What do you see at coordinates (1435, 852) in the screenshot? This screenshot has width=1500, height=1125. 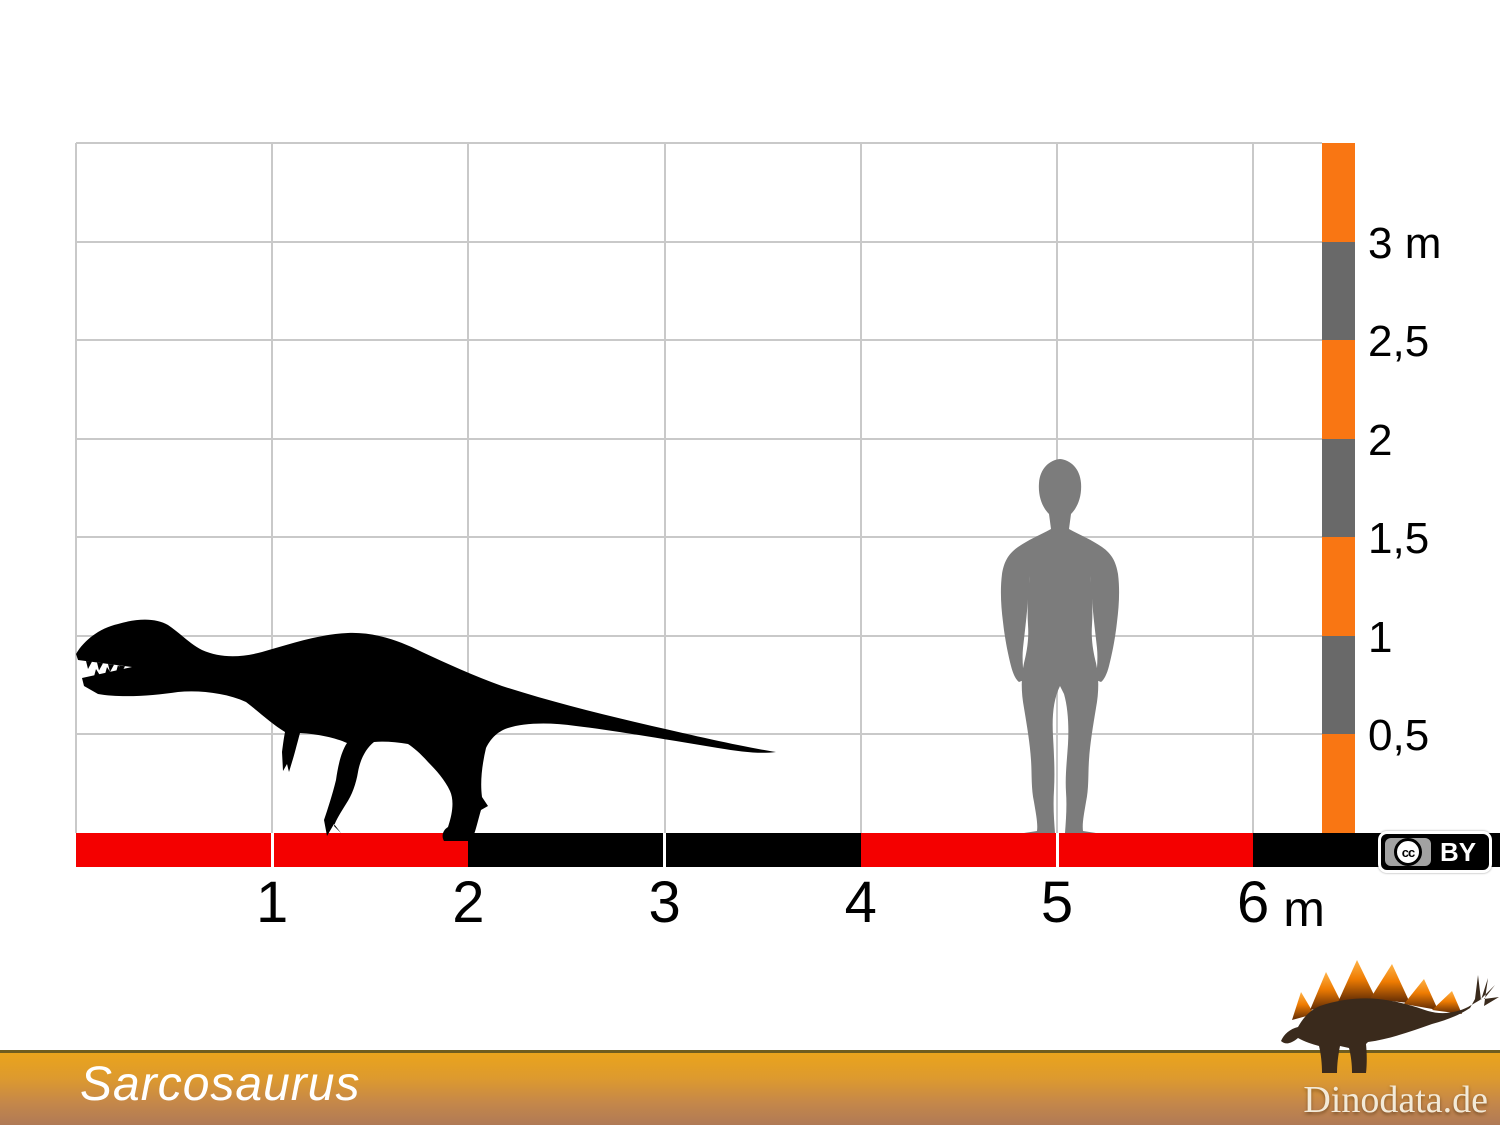 I see `cc-by-license-badge: cc BY` at bounding box center [1435, 852].